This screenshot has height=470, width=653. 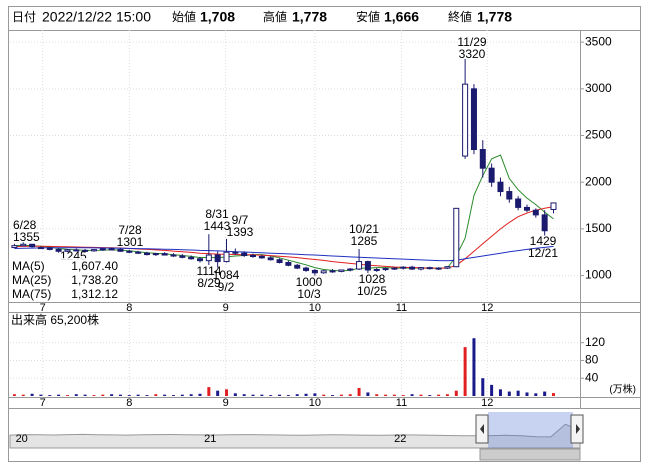 What do you see at coordinates (309, 294) in the screenshot?
I see `annotation-date: 10/3` at bounding box center [309, 294].